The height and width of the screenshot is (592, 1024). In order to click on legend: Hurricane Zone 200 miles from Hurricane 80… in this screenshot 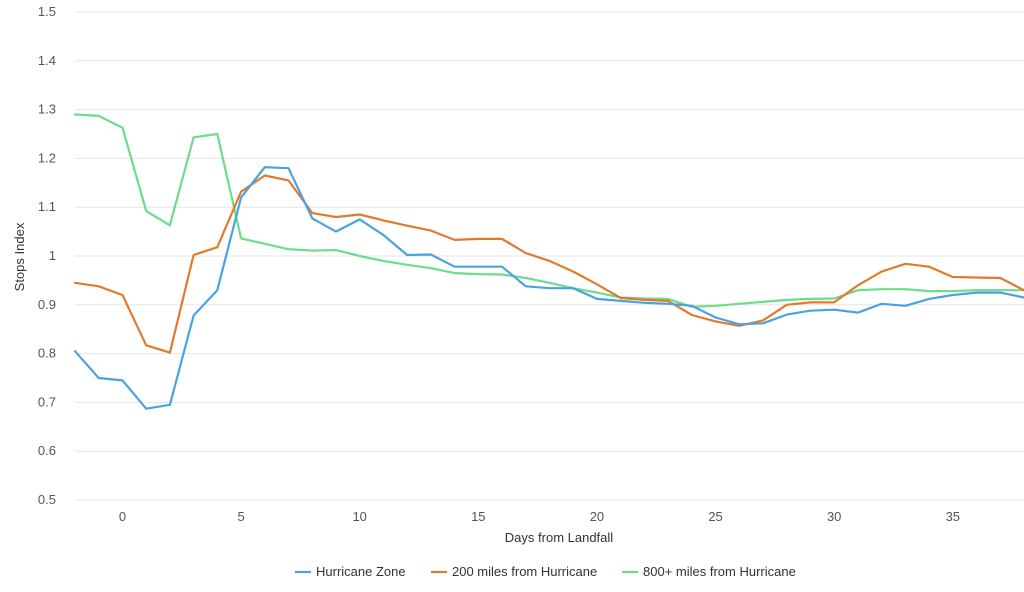, I will do `click(545, 571)`.